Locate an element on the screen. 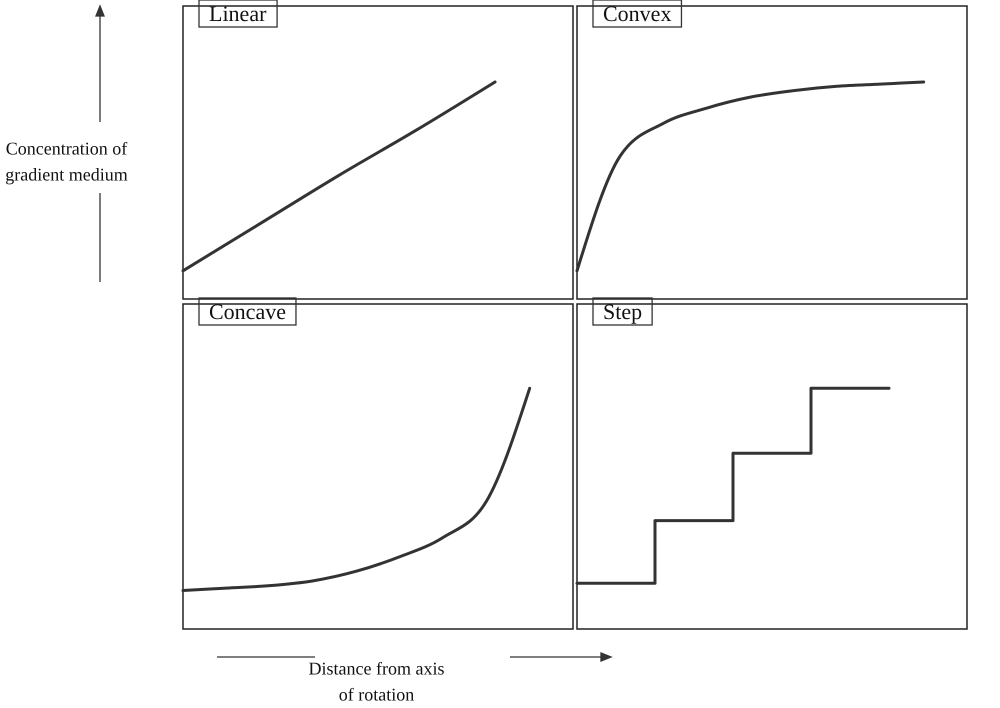  chart-title: Step is located at coordinates (622, 311).